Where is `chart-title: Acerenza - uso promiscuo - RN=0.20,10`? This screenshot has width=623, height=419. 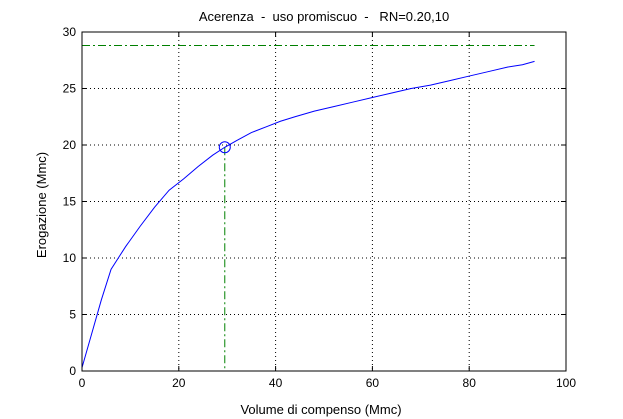 chart-title: Acerenza - uso promiscuo - RN=0.20,10 is located at coordinates (324, 16).